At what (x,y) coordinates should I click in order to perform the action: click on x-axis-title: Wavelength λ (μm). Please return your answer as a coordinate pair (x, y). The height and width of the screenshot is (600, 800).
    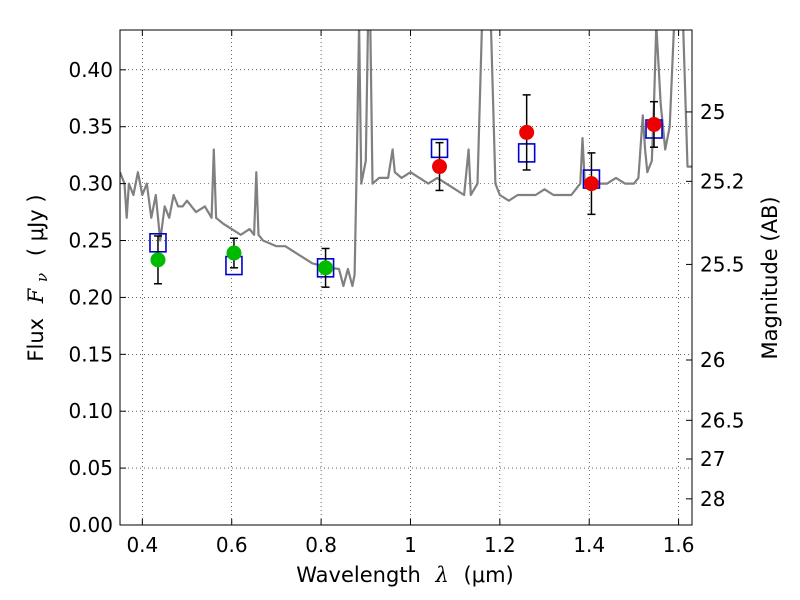
    Looking at the image, I should click on (404, 575).